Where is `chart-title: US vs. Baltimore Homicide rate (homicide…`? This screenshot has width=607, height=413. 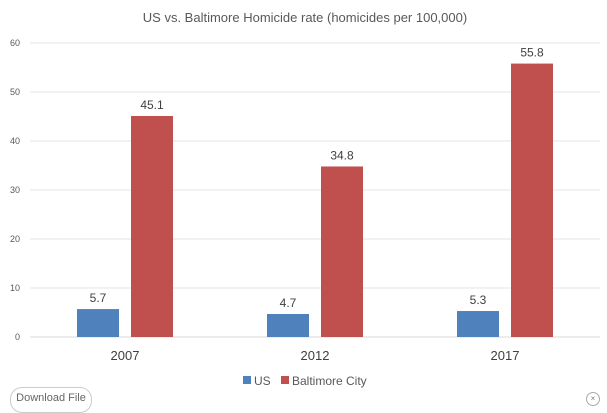
chart-title: US vs. Baltimore Homicide rate (homicide… is located at coordinates (305, 17).